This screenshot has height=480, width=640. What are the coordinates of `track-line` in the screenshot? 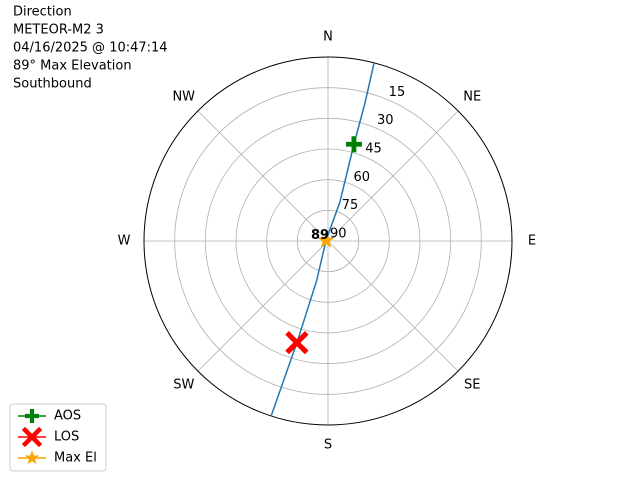 It's located at (322, 239).